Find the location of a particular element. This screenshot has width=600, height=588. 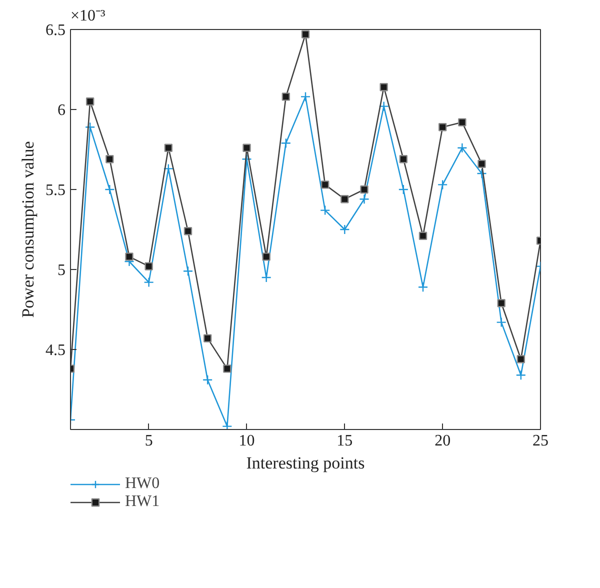

legend-label: HW0 is located at coordinates (142, 484).